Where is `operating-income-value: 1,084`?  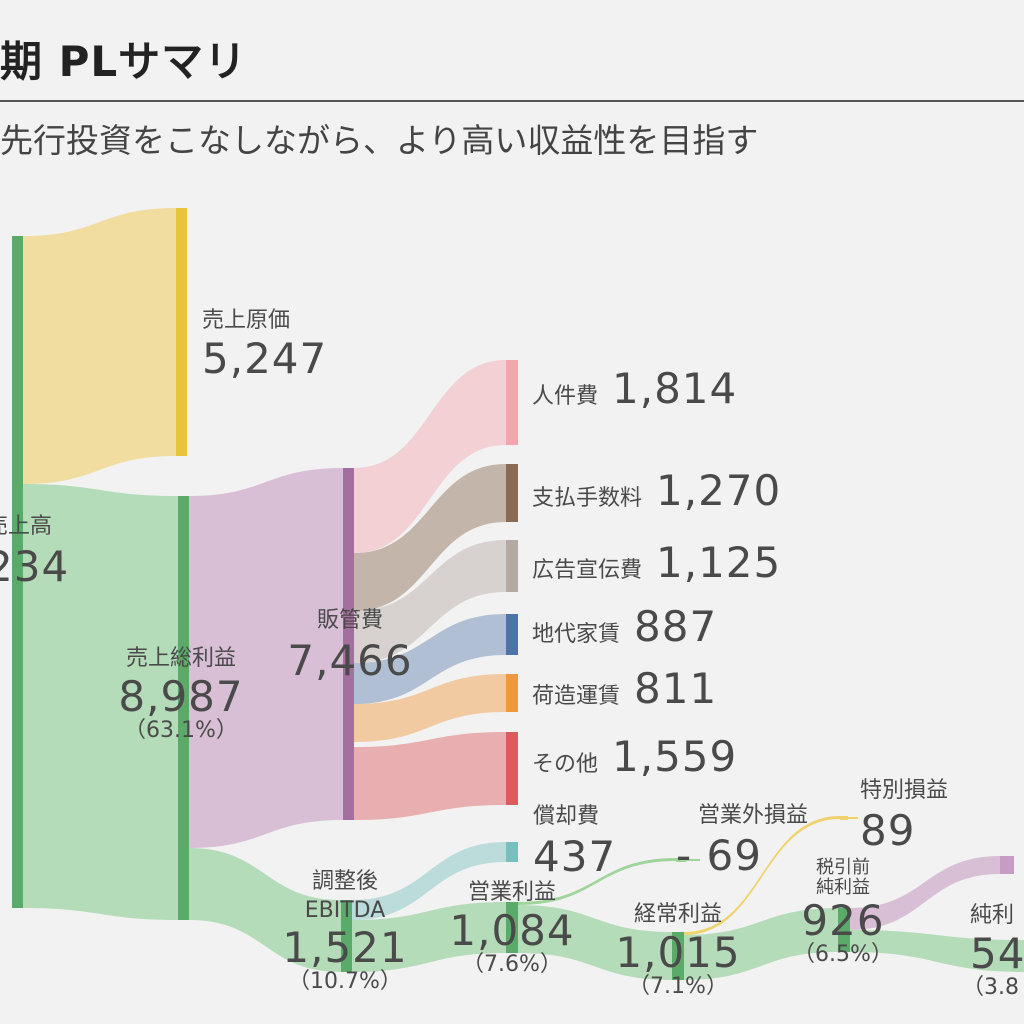 operating-income-value: 1,084 is located at coordinates (512, 930).